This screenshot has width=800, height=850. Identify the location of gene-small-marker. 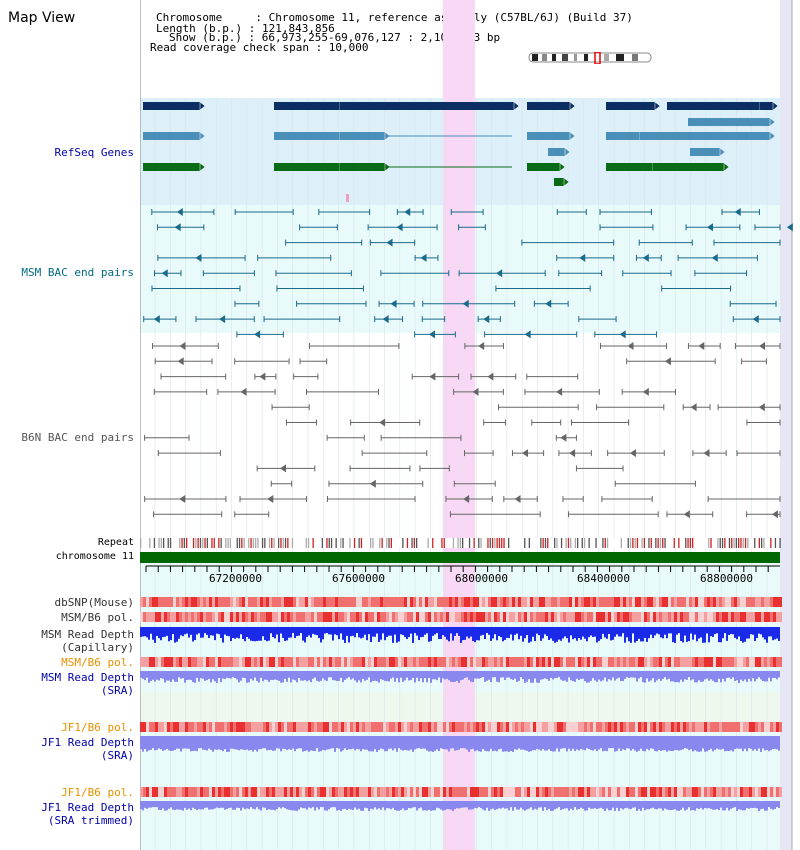
(347, 198).